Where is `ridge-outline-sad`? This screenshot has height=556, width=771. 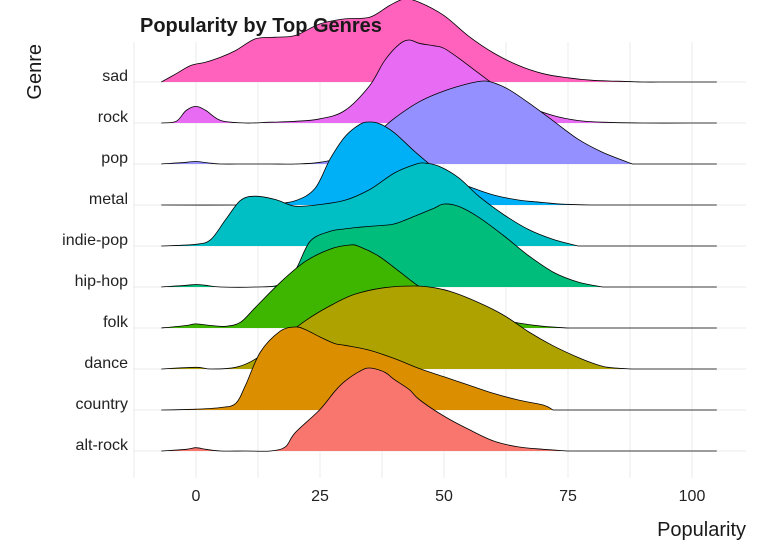
ridge-outline-sad is located at coordinates (439, 41).